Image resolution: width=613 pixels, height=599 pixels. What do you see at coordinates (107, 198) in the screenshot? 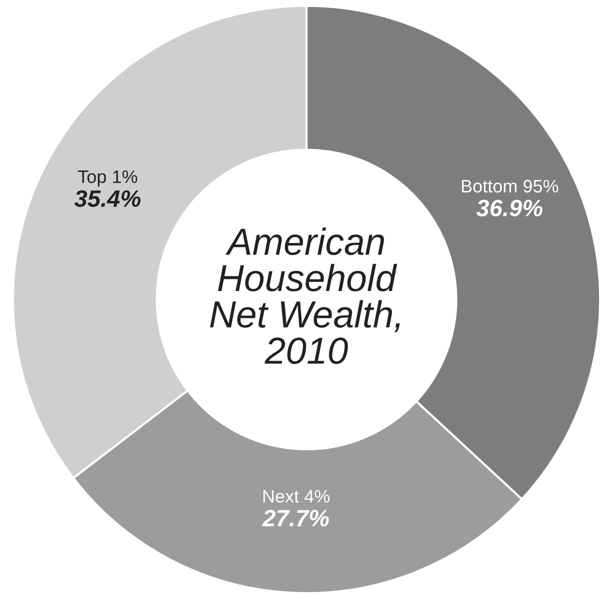
I see `data-label: 35.4%` at bounding box center [107, 198].